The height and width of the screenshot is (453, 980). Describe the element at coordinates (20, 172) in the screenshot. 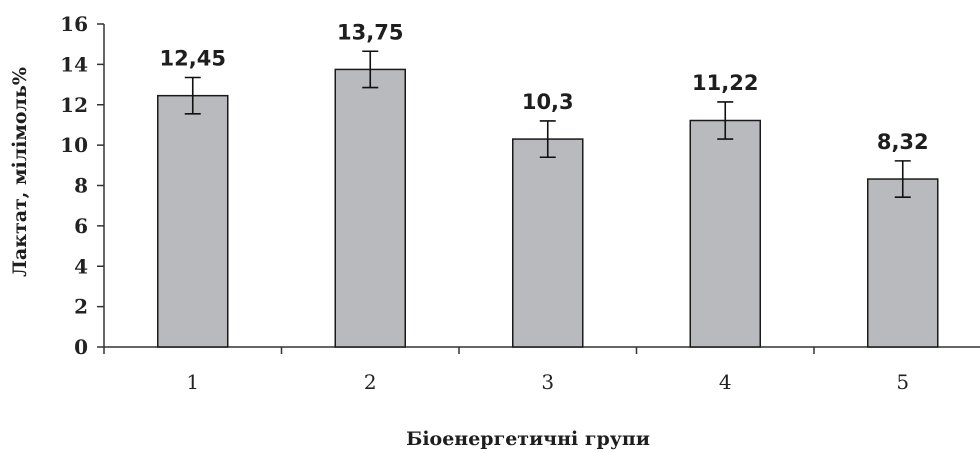

I see `y-axis-title: Лактат, мілімоль%` at that location.